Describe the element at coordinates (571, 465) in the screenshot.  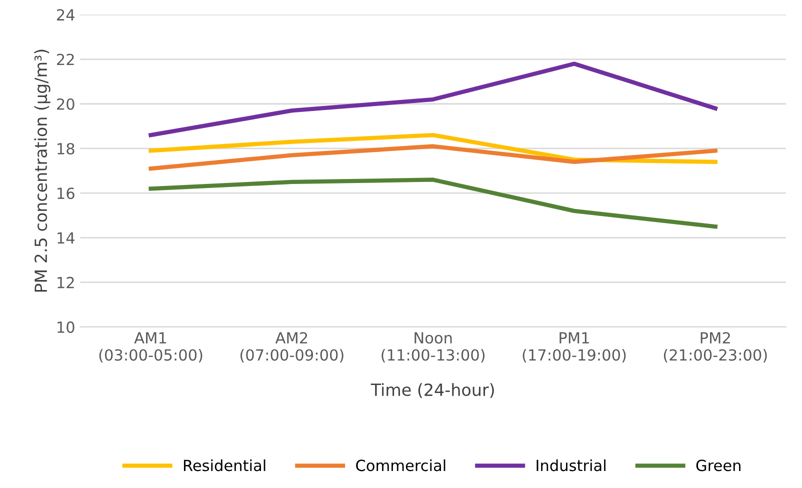
I see `legend-label: Industrial` at that location.